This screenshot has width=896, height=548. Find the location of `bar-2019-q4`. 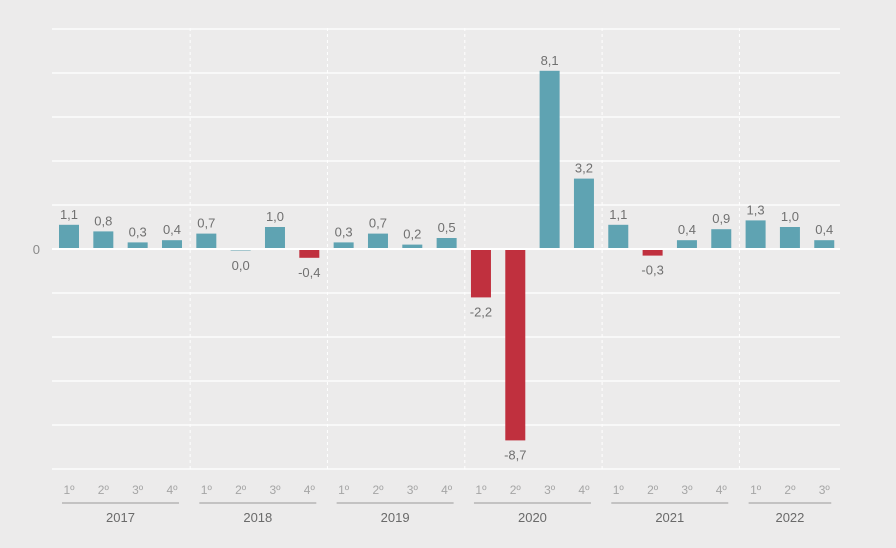

bar-2019-q4 is located at coordinates (446, 243).